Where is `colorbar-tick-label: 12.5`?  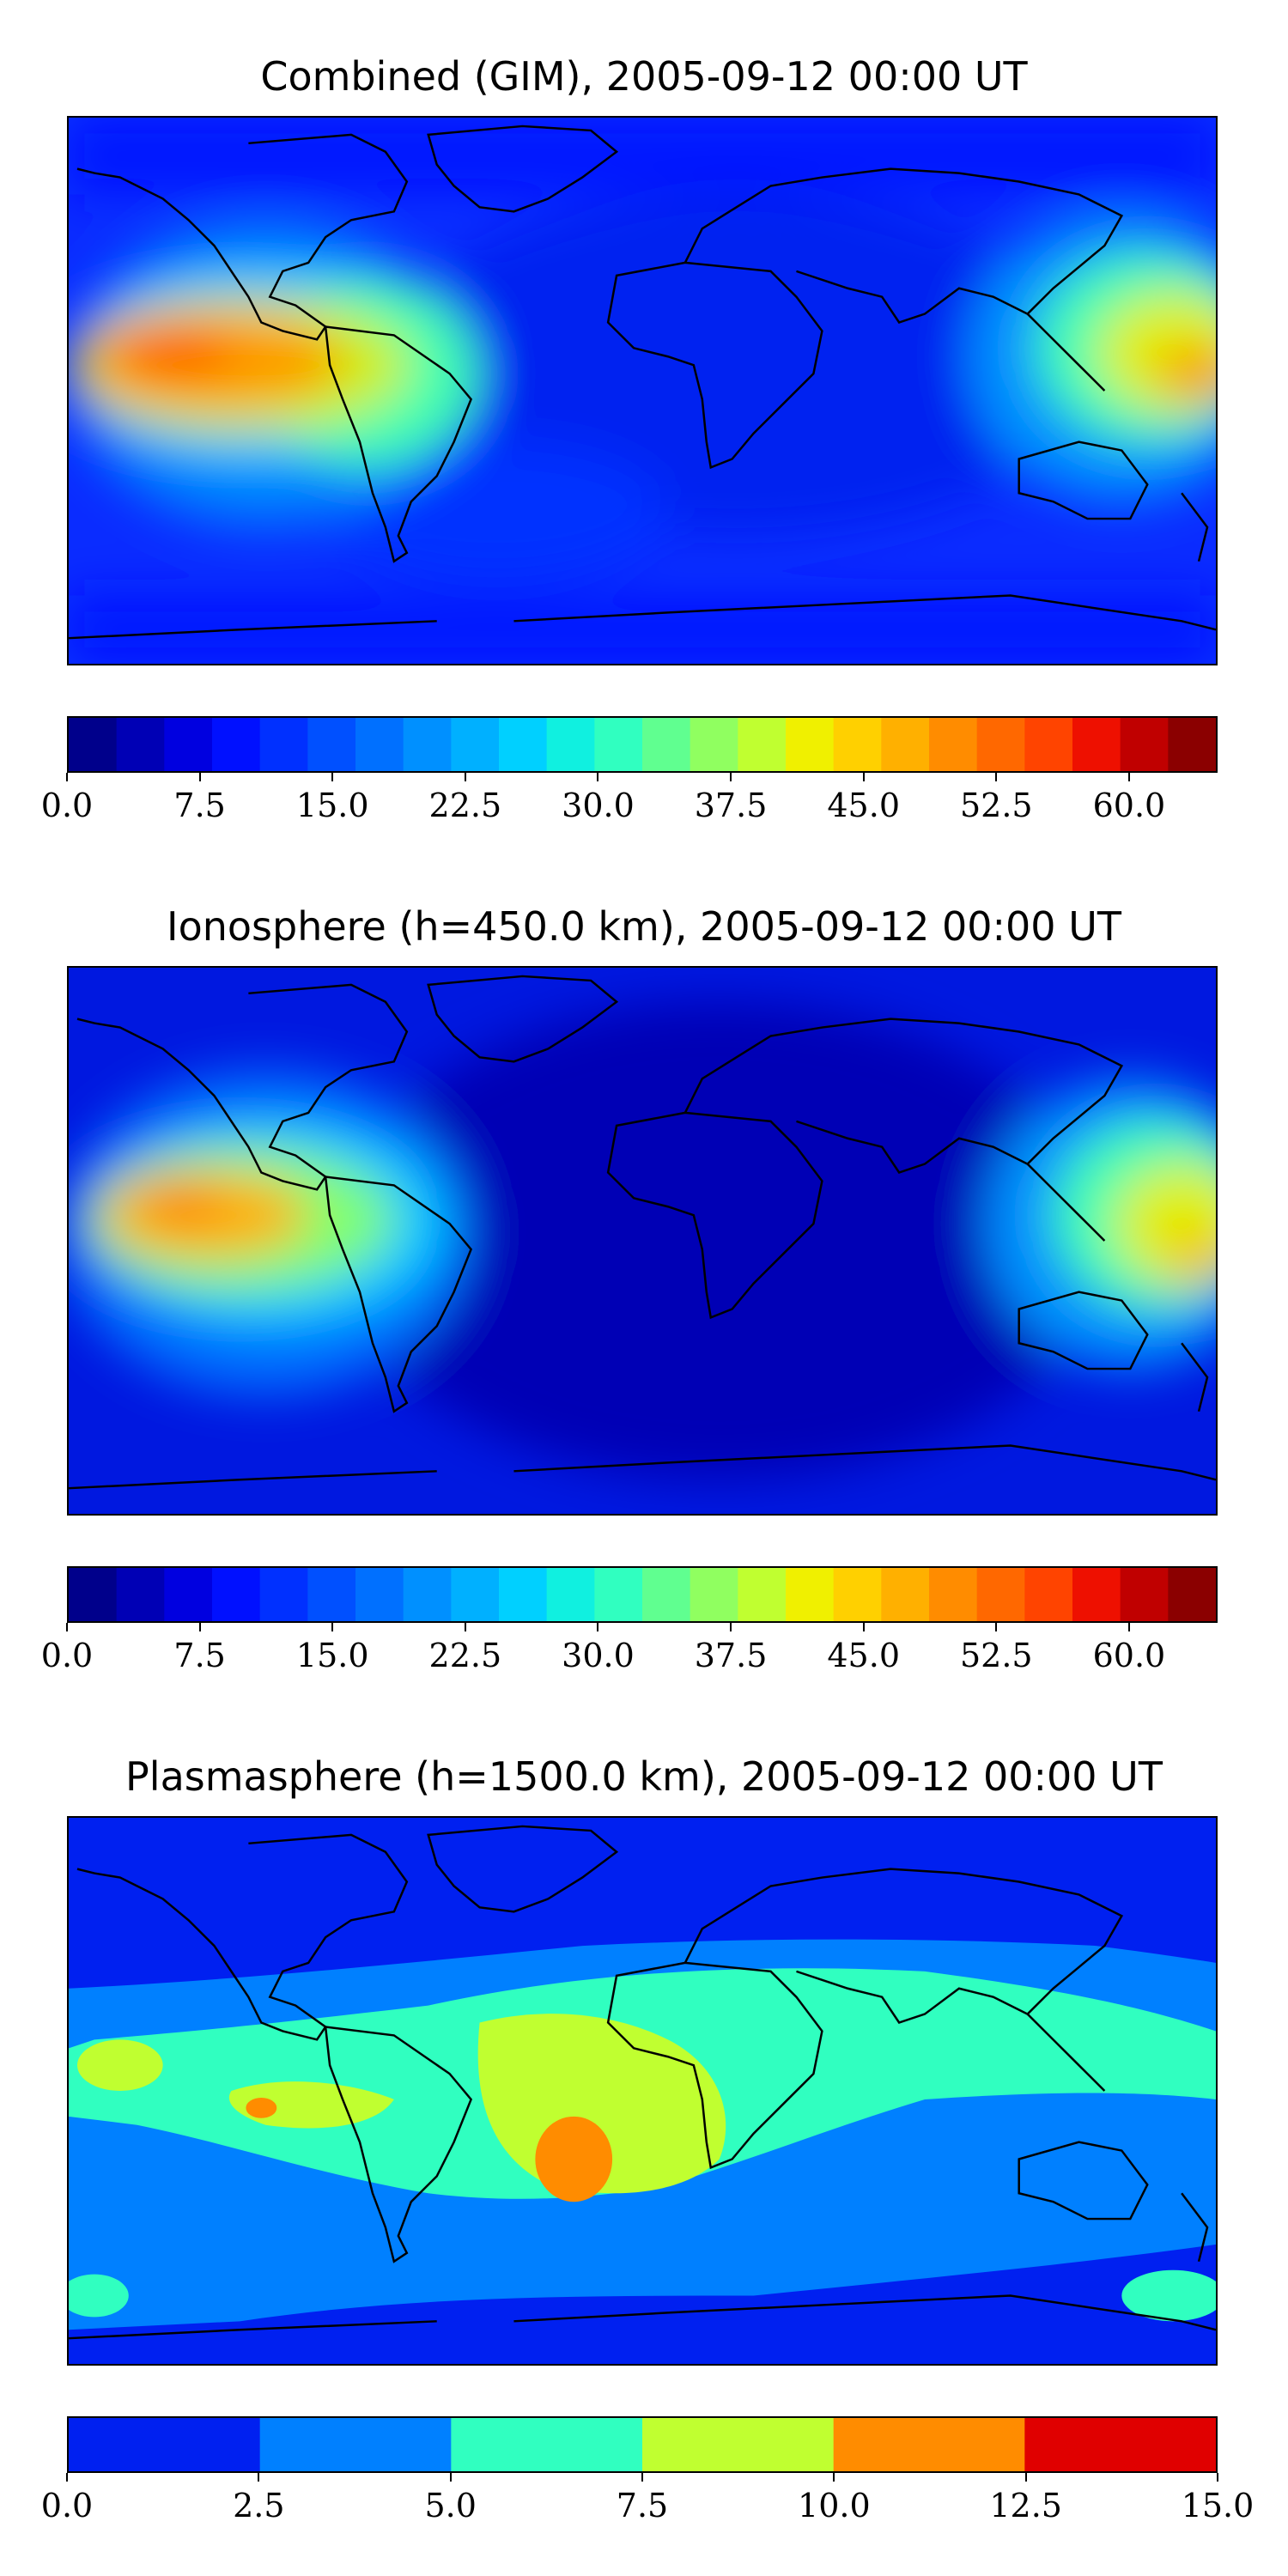 colorbar-tick-label: 12.5 is located at coordinates (1025, 2506).